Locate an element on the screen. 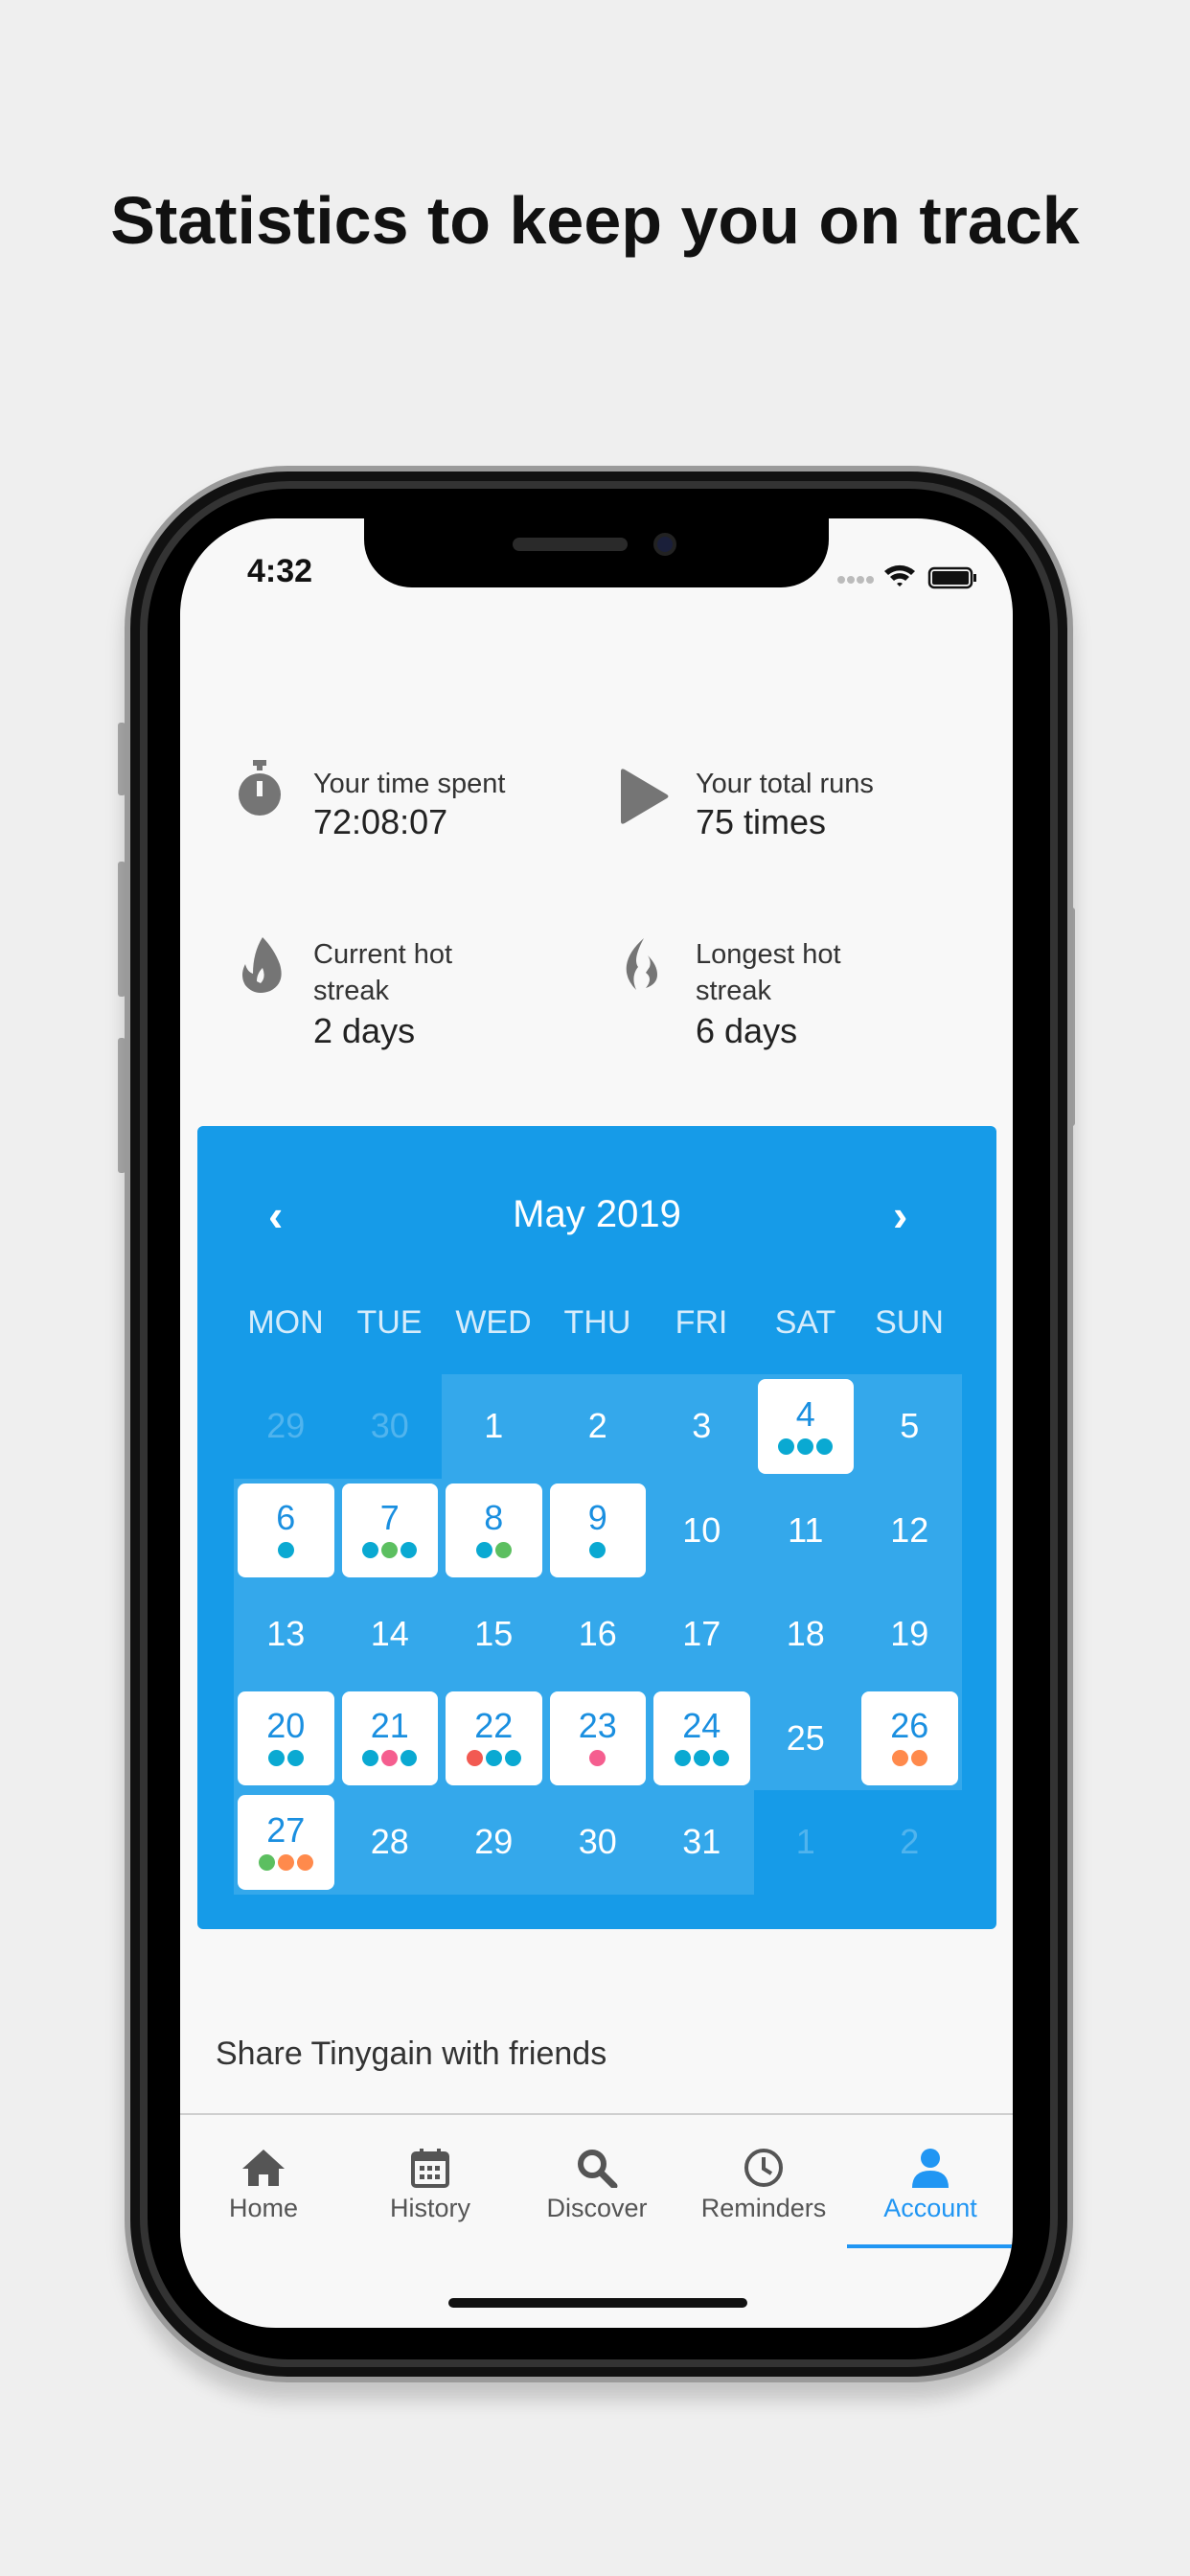  calendar-day: 21 is located at coordinates (389, 1738).